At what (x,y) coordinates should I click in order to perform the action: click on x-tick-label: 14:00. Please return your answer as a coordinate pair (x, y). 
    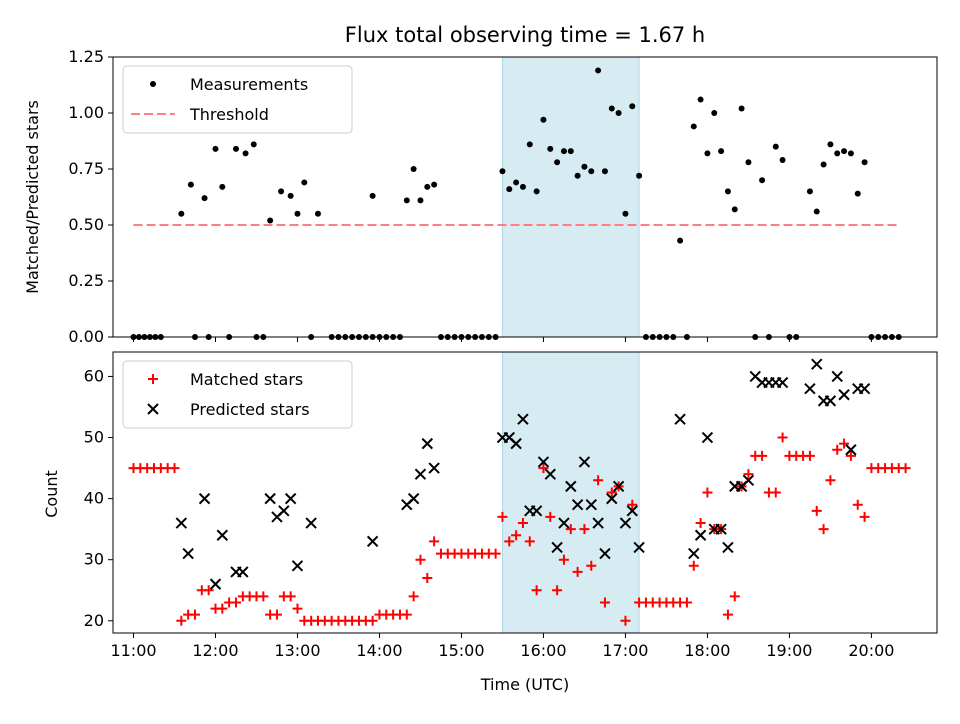
    Looking at the image, I should click on (379, 650).